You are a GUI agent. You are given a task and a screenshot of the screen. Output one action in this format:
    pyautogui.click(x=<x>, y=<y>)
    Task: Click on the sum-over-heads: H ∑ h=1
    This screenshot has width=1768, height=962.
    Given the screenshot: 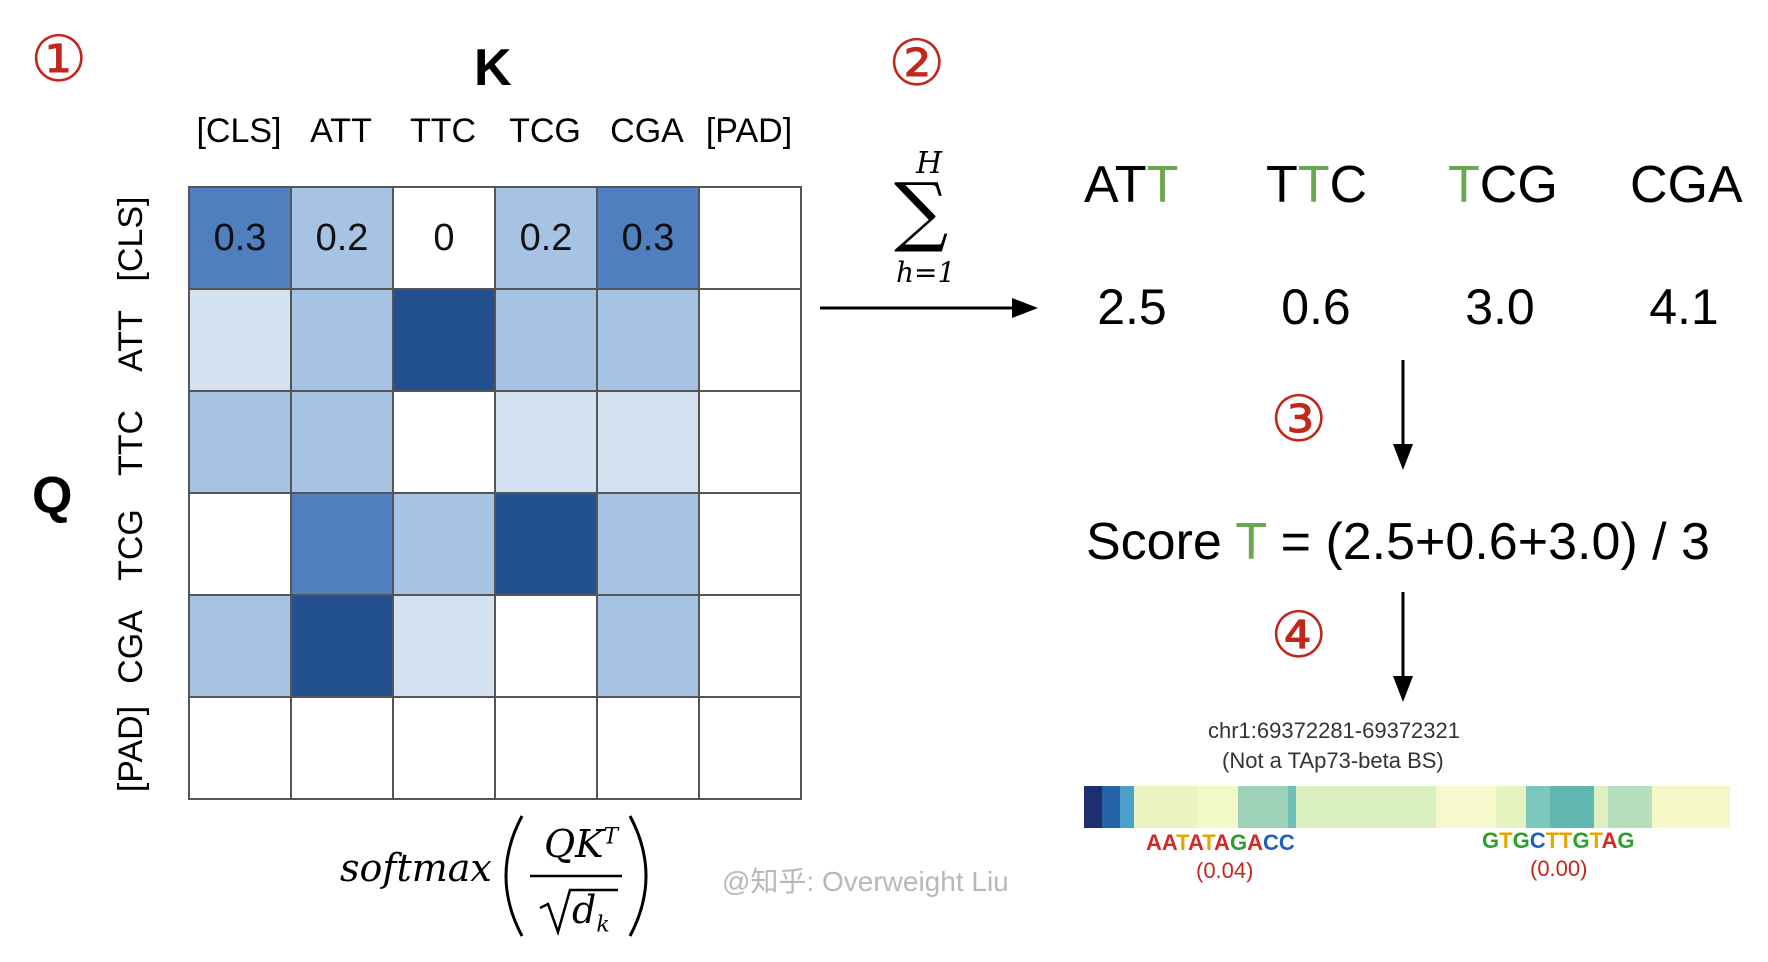 What is the action you would take?
    pyautogui.click(x=925, y=217)
    